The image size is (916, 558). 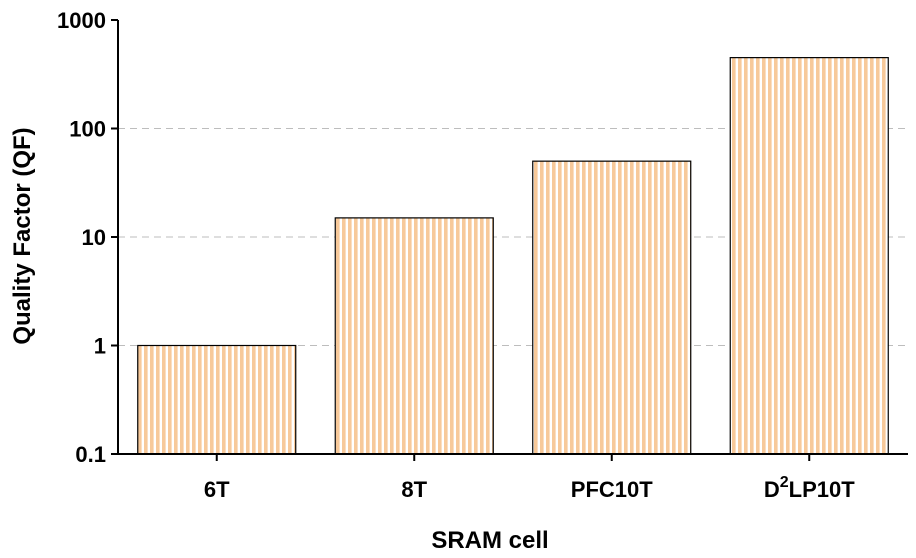 What do you see at coordinates (529, 478) in the screenshot?
I see `x-axis-category-labels: 6T 8T PFC10T D2LP10T` at bounding box center [529, 478].